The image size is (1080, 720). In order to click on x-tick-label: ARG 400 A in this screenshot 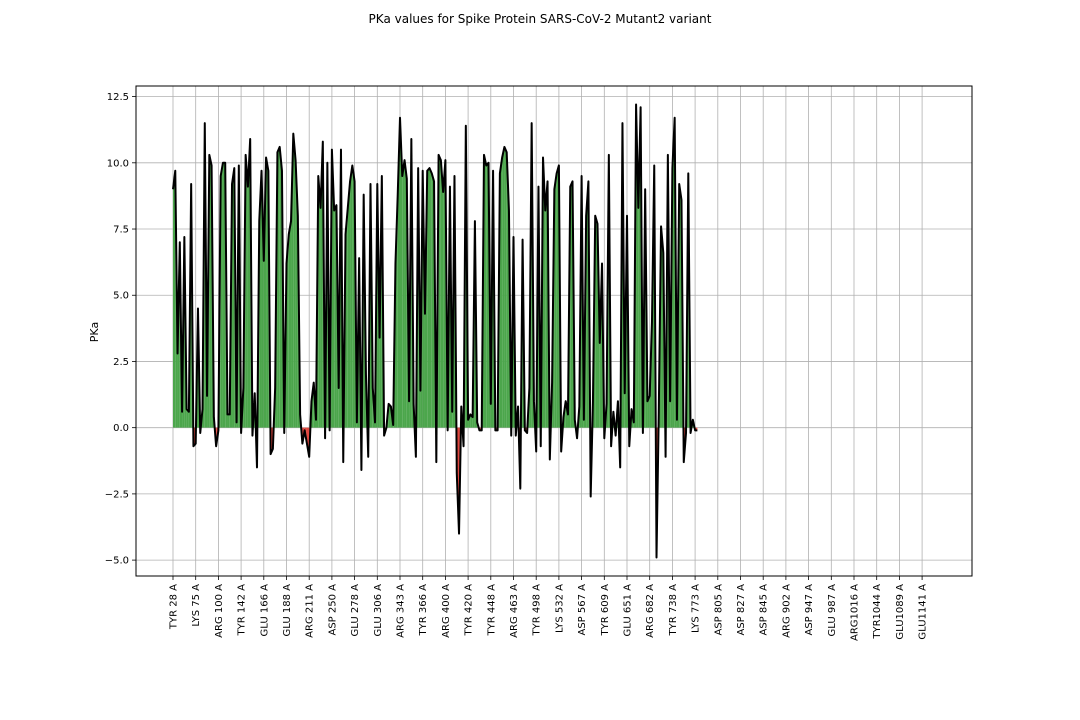, I will do `click(446, 611)`.